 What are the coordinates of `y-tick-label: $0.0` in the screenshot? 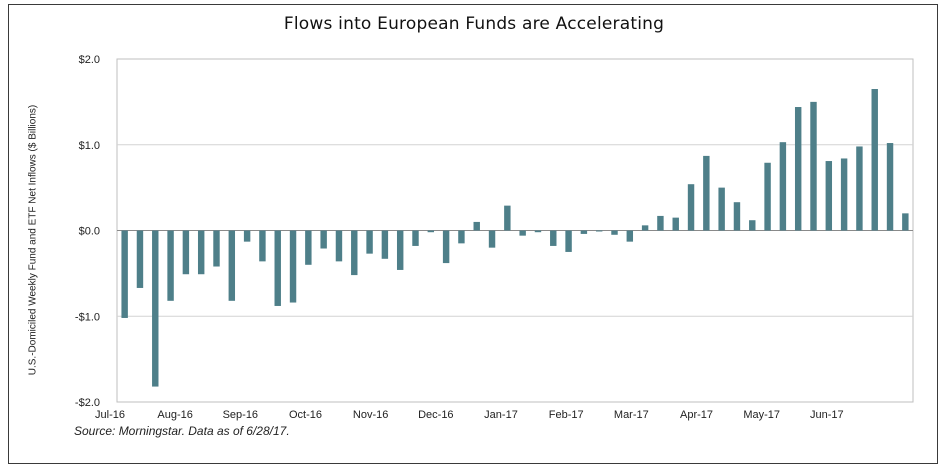 It's located at (89, 232).